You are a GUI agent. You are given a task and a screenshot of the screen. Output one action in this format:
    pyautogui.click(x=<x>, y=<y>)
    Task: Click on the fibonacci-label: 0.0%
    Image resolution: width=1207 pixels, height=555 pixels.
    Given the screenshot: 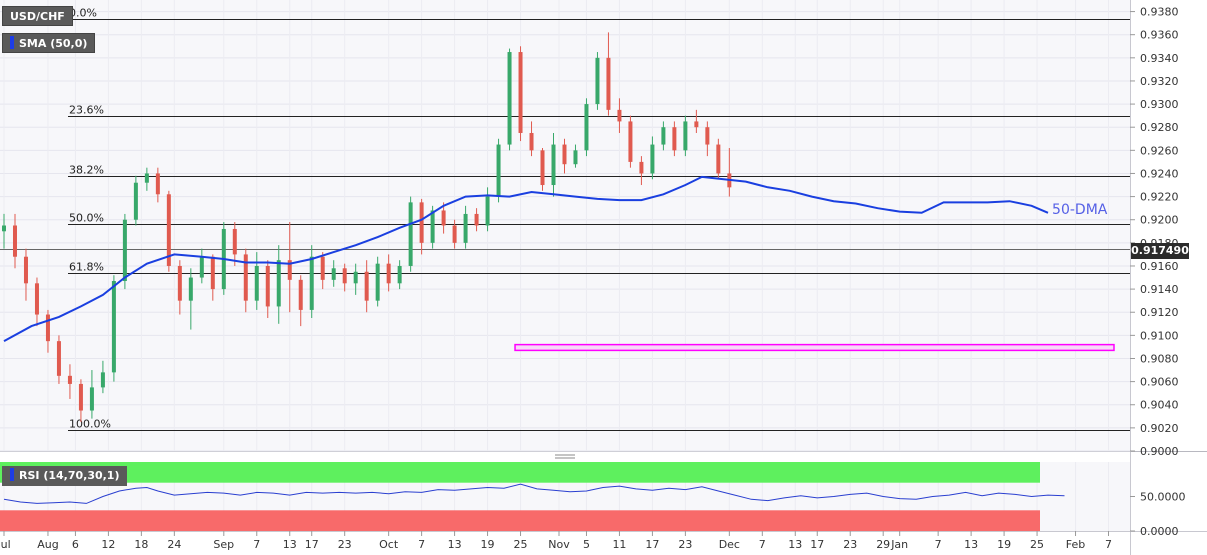 What is the action you would take?
    pyautogui.click(x=83, y=13)
    